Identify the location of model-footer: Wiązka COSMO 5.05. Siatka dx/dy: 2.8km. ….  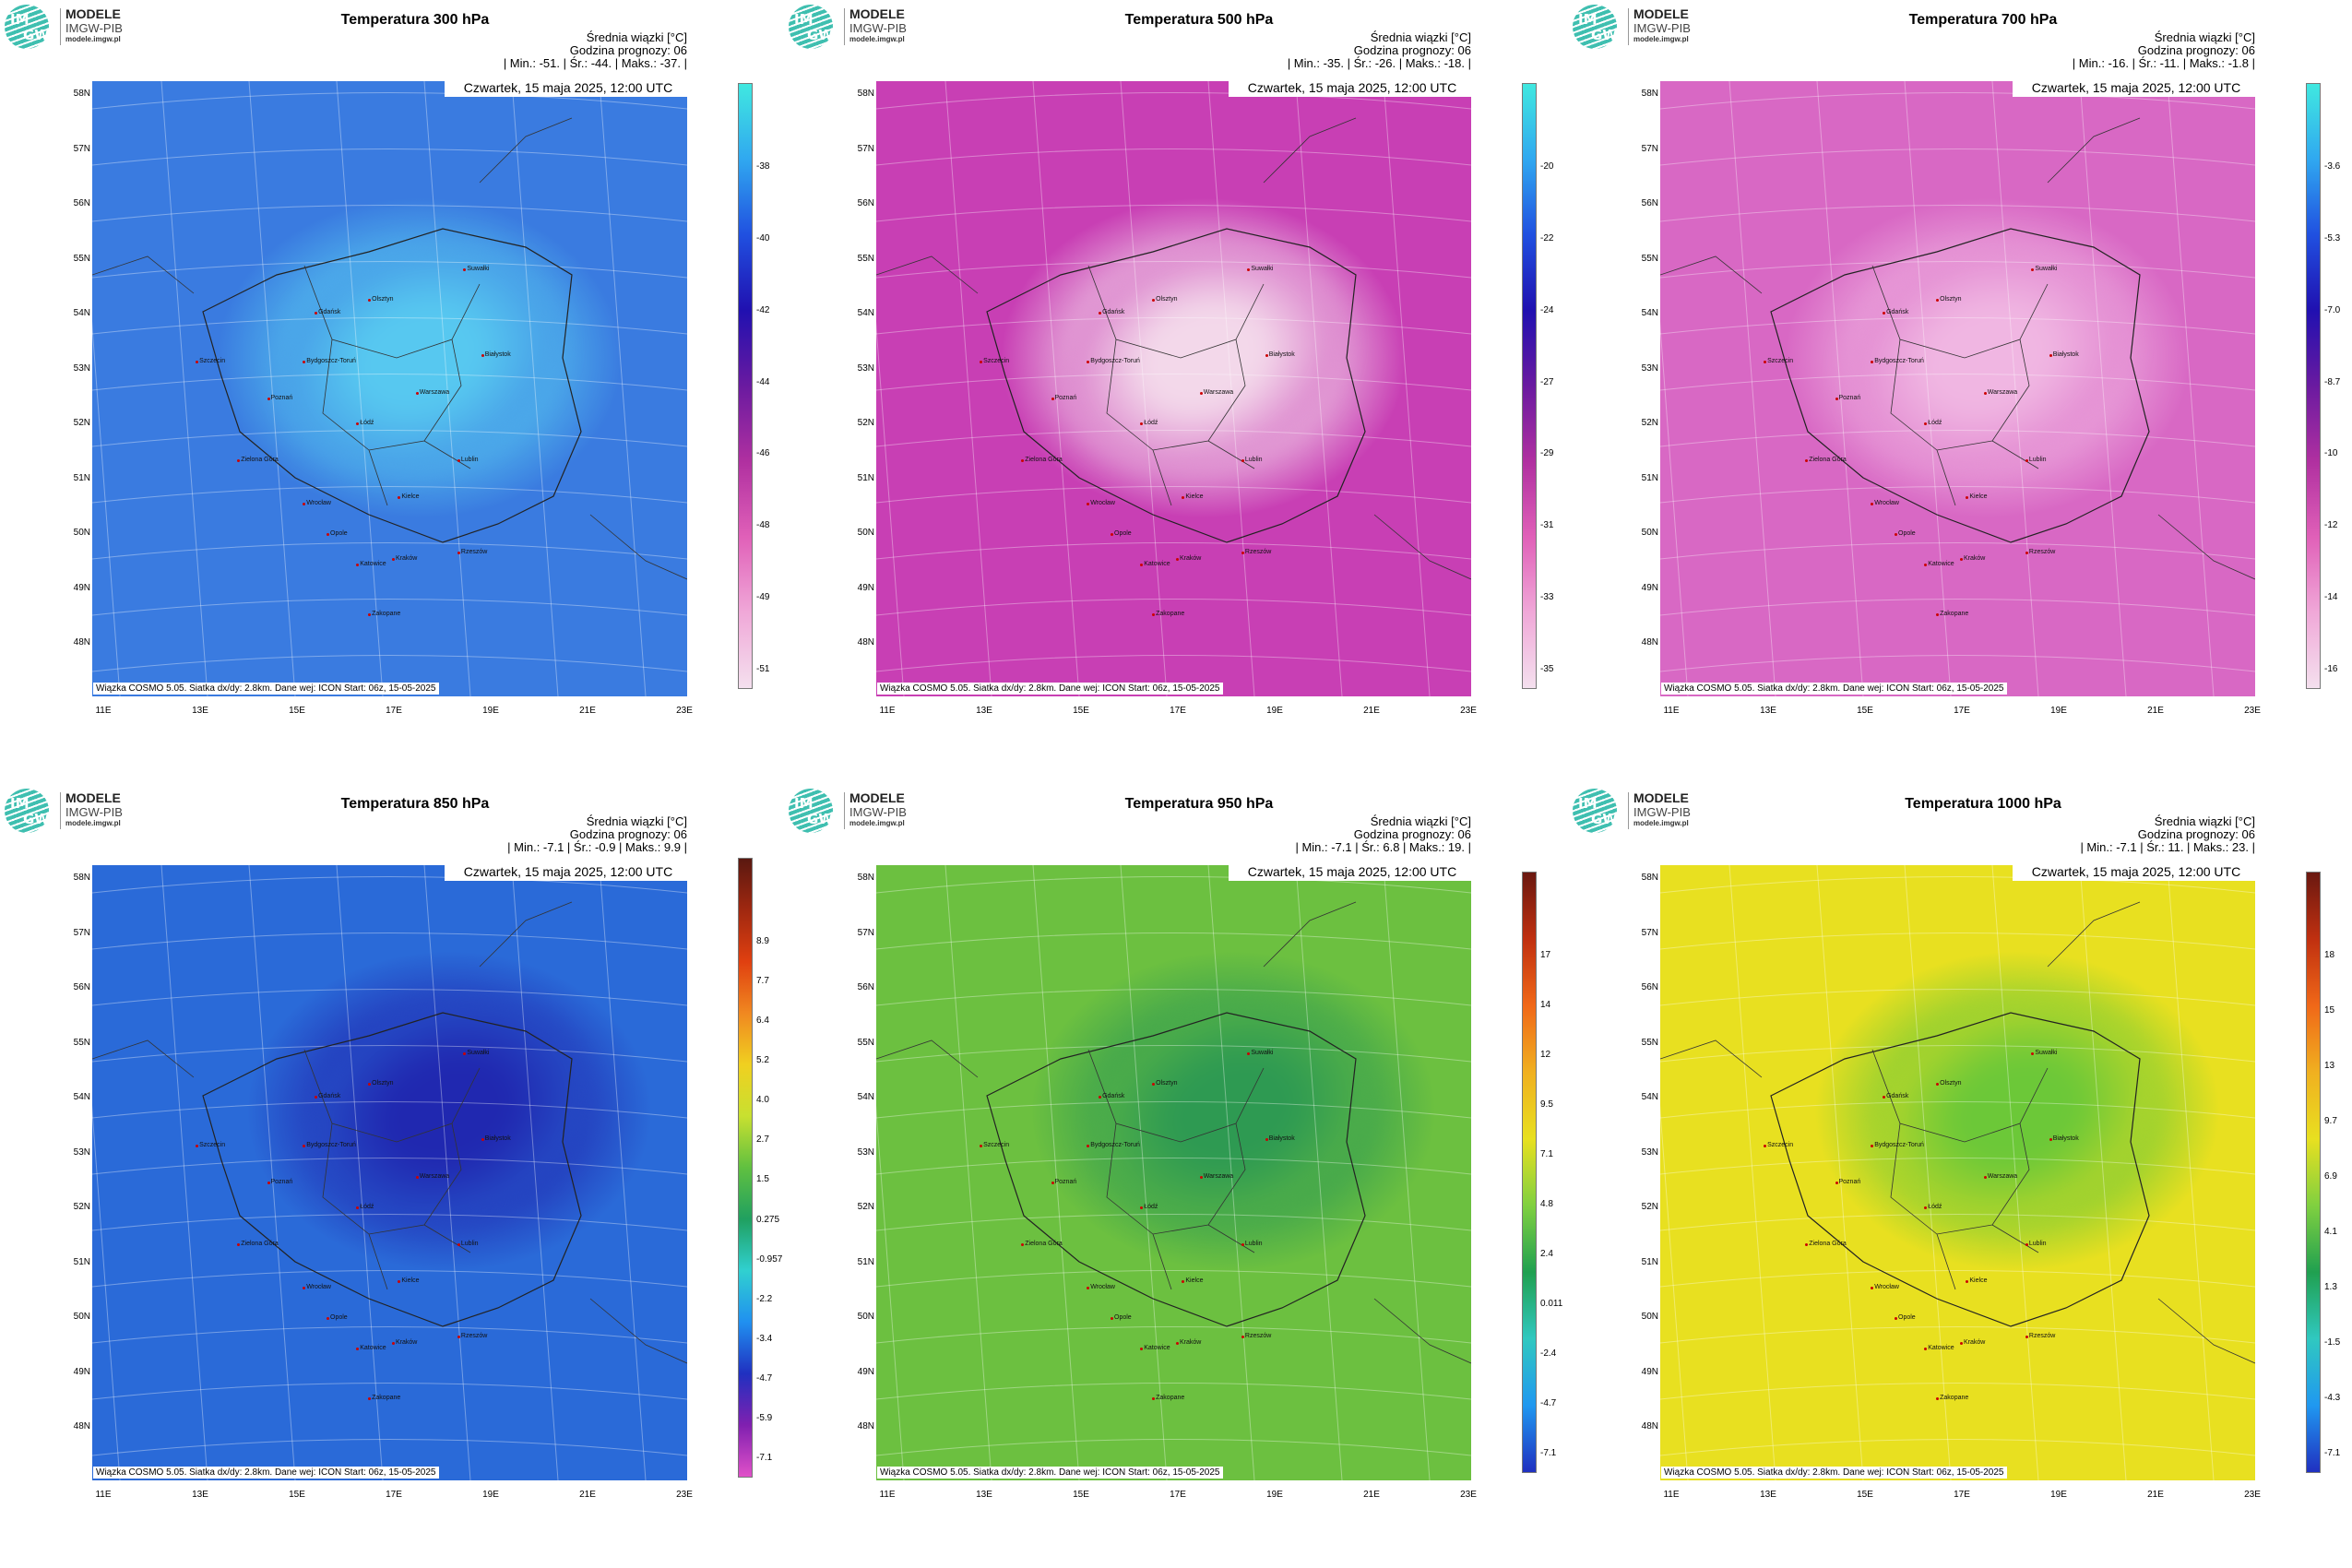
(266, 689).